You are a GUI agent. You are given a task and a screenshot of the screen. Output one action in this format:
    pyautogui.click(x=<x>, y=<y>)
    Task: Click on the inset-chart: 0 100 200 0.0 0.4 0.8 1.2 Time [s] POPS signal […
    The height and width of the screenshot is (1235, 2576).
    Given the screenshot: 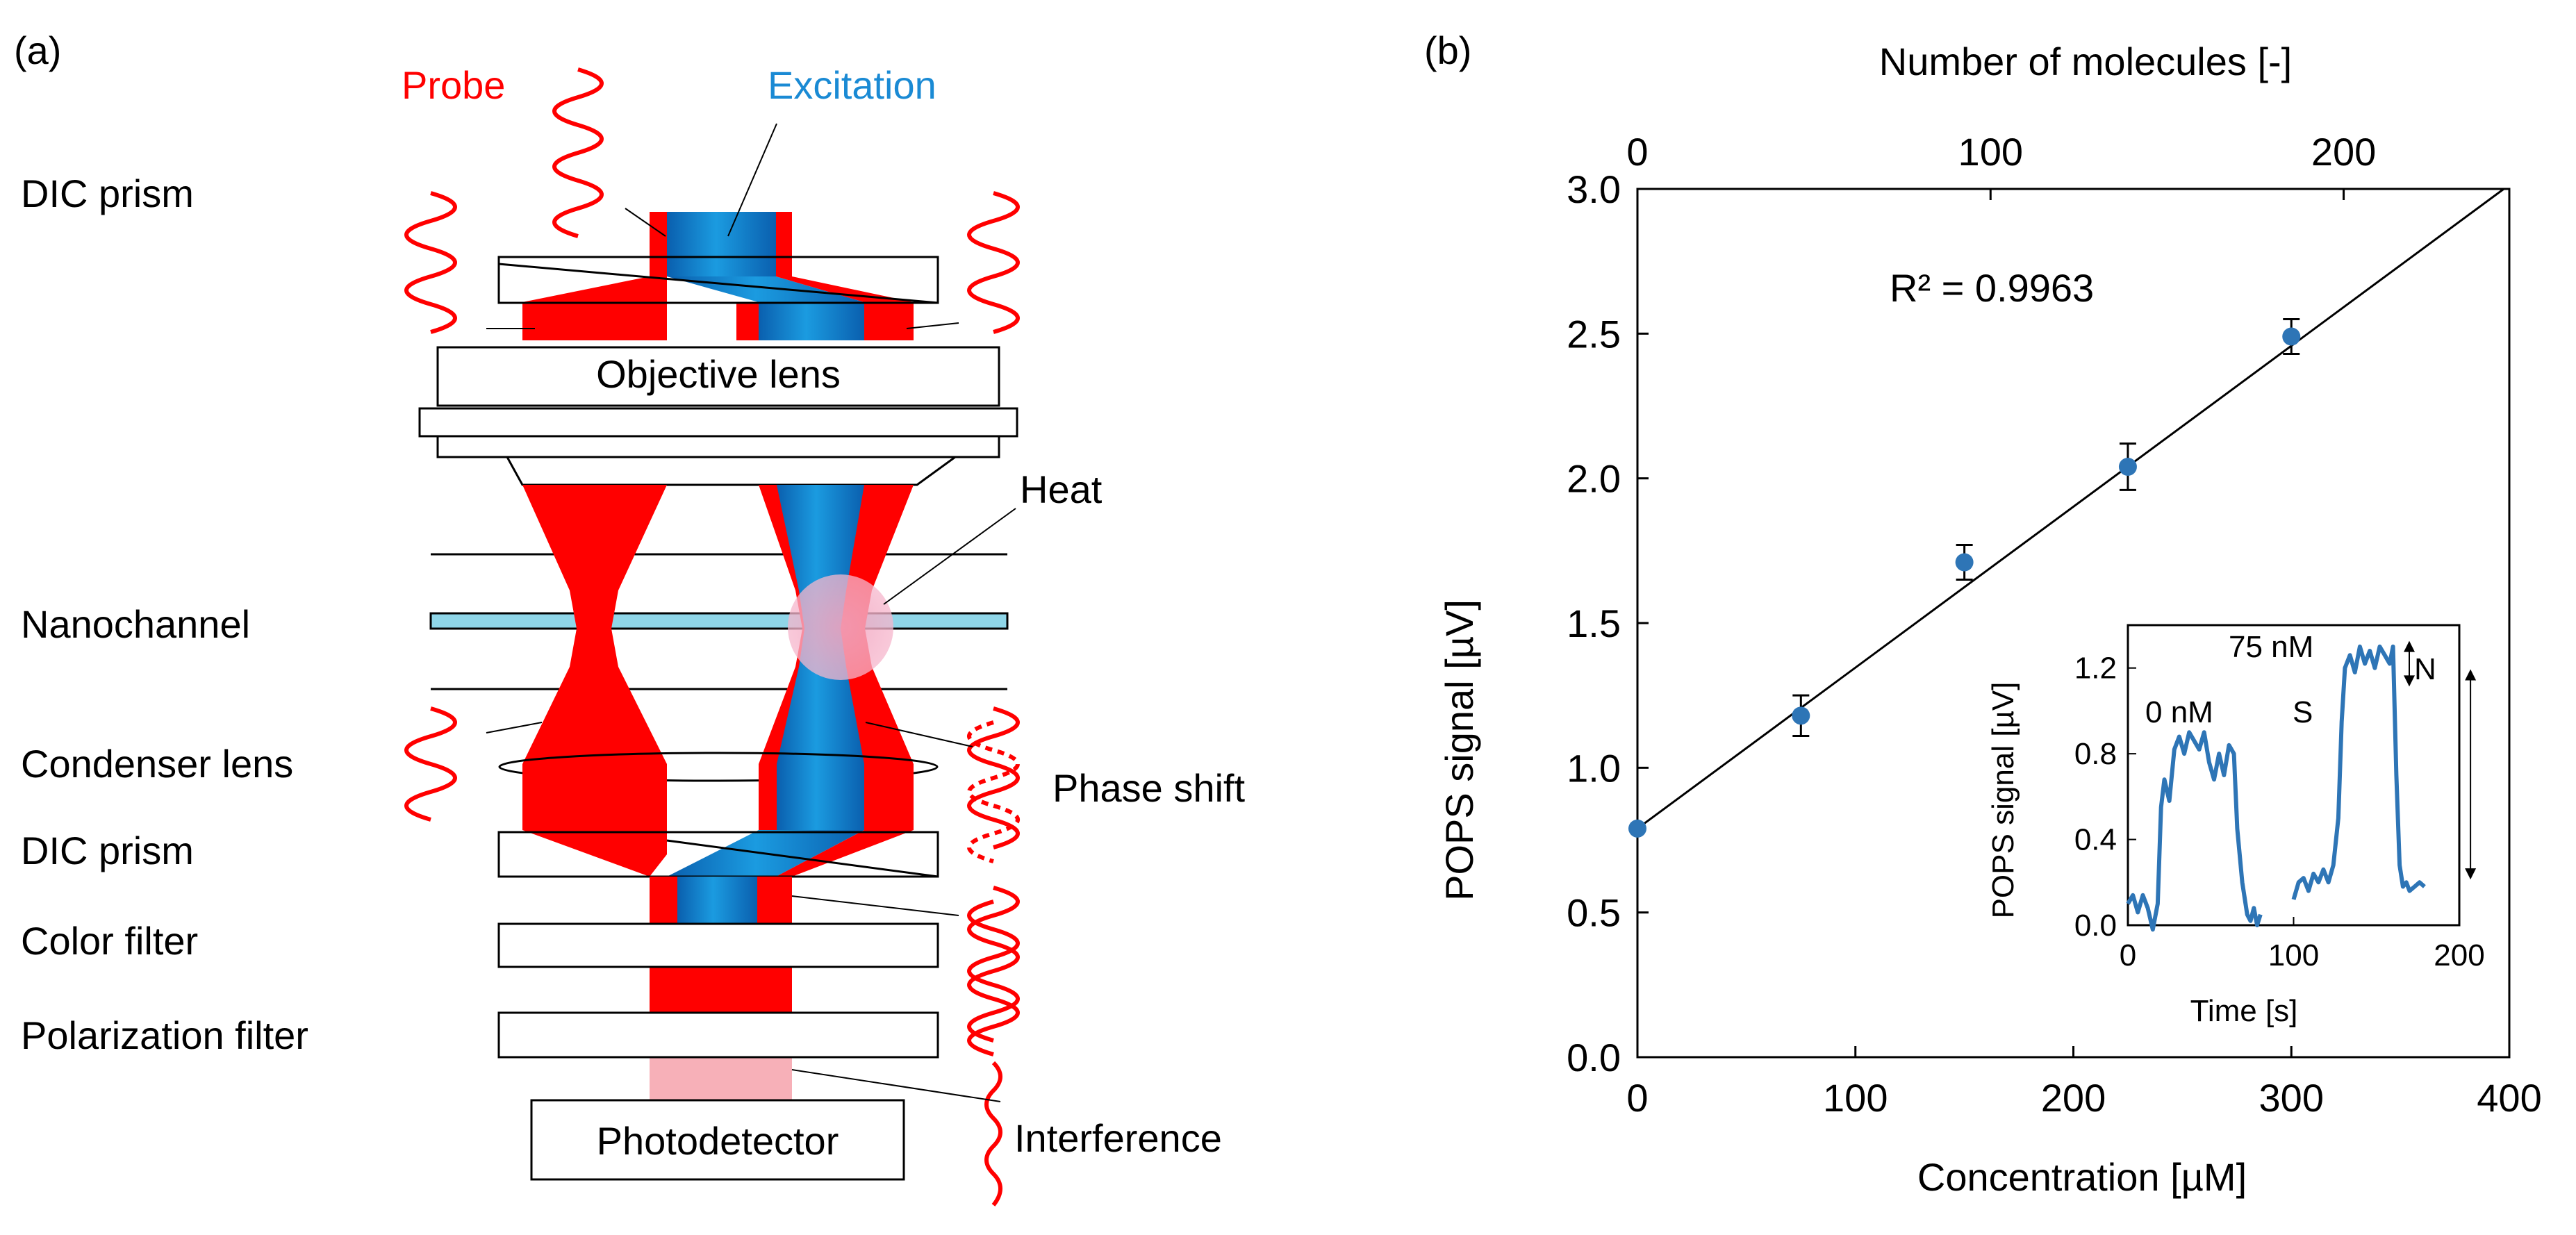 What is the action you would take?
    pyautogui.click(x=2235, y=826)
    